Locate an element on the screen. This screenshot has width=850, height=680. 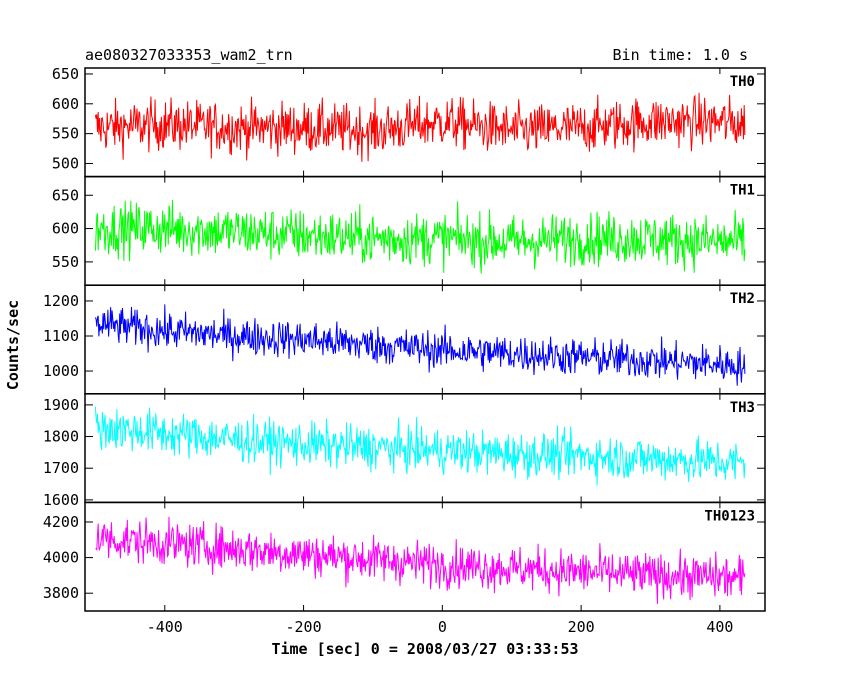
bin-time-label: Bin time: 1.0 s is located at coordinates (680, 55).